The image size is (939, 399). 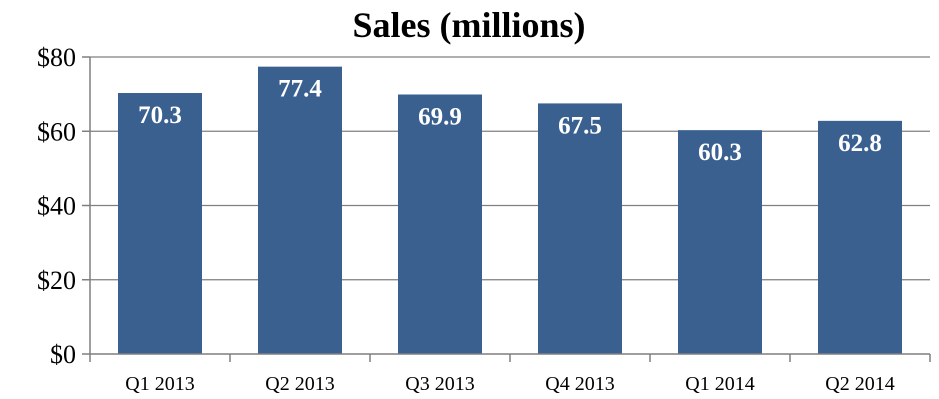 I want to click on y-tick-label: $80, so click(x=56, y=57).